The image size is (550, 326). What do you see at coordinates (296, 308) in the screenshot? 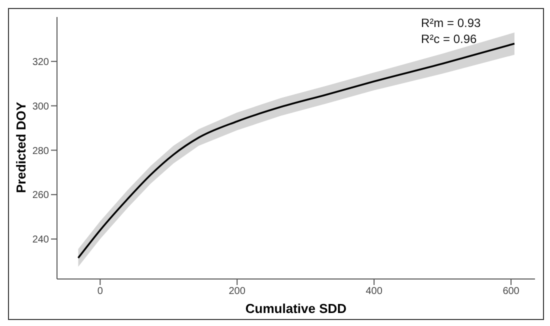
I see `x-axis-title: Cumulative SDD` at bounding box center [296, 308].